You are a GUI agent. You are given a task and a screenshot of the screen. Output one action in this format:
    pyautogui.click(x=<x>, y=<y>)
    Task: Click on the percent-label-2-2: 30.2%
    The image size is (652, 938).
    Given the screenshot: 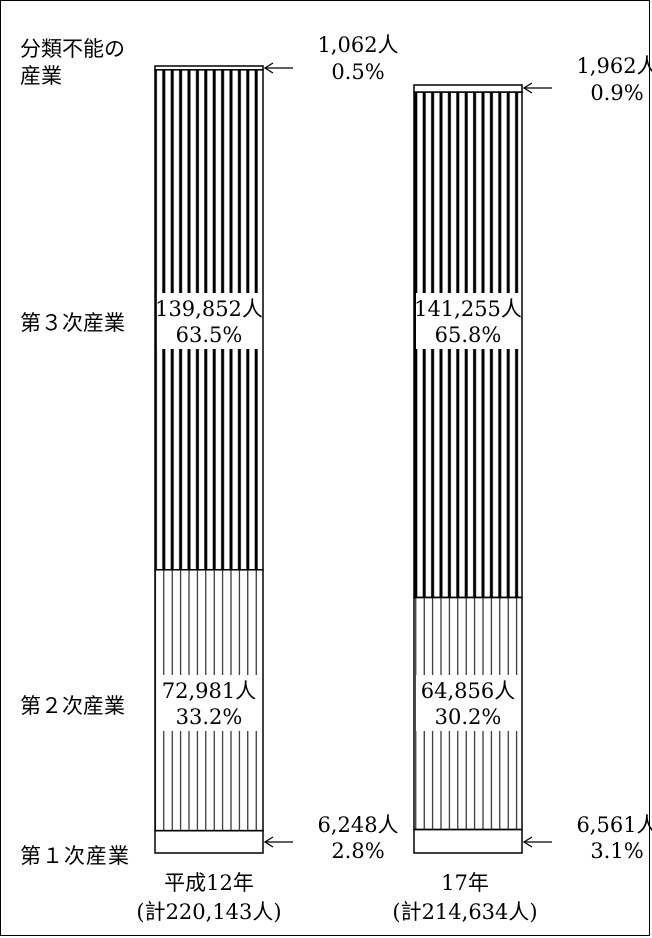 What is the action you would take?
    pyautogui.click(x=468, y=717)
    